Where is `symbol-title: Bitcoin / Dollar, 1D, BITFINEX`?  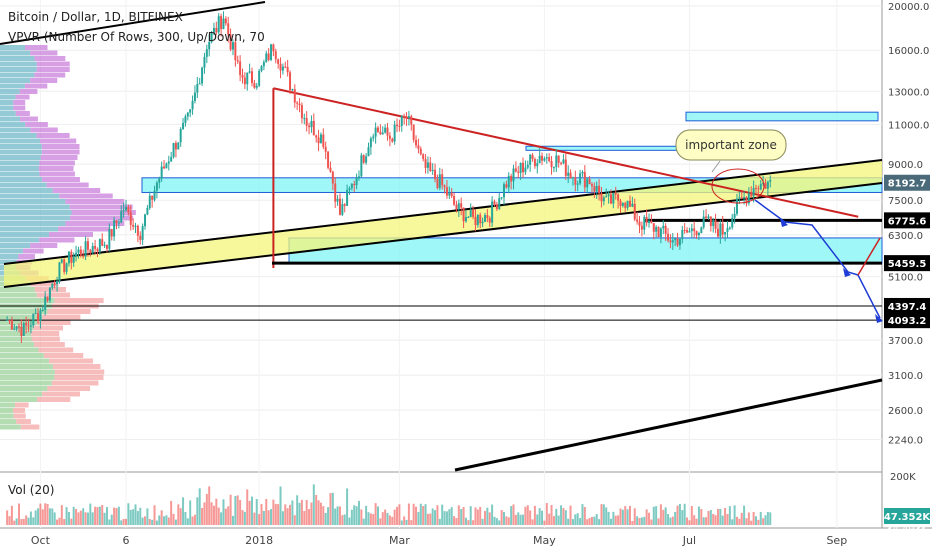
symbol-title: Bitcoin / Dollar, 1D, BITFINEX is located at coordinates (95, 17).